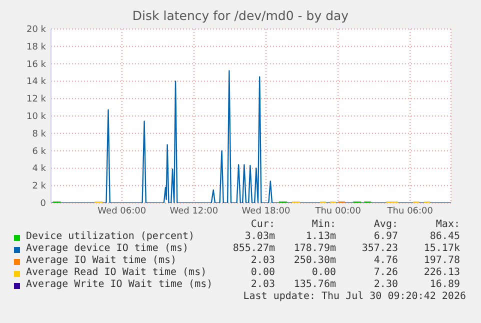 The image size is (481, 323). Describe the element at coordinates (39, 169) in the screenshot. I see `y-tick-label: 4 k` at that location.